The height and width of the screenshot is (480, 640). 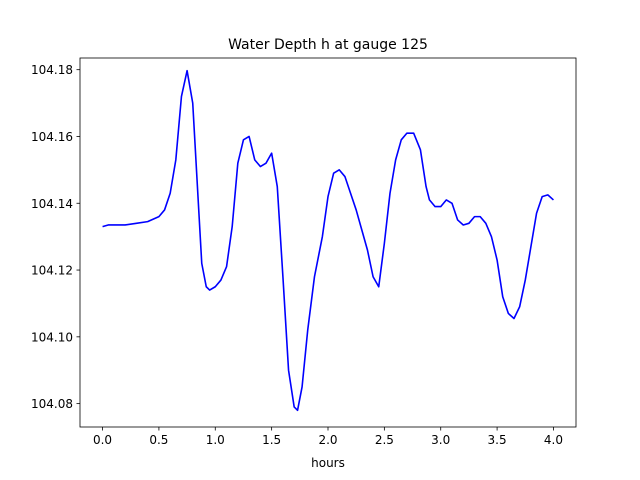 I want to click on y-tick-label: 104.14, so click(x=52, y=204).